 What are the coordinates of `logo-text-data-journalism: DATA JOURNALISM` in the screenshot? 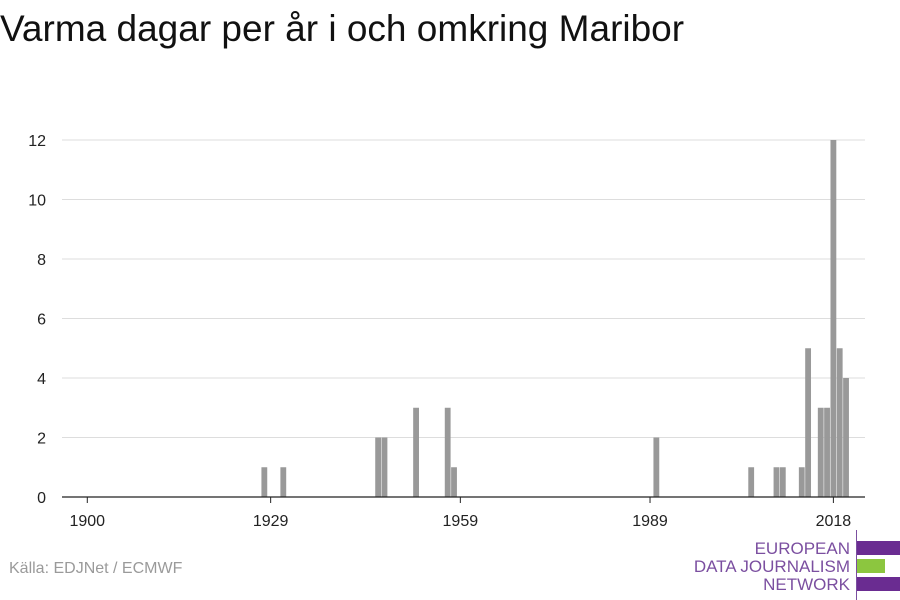 It's located at (771, 566).